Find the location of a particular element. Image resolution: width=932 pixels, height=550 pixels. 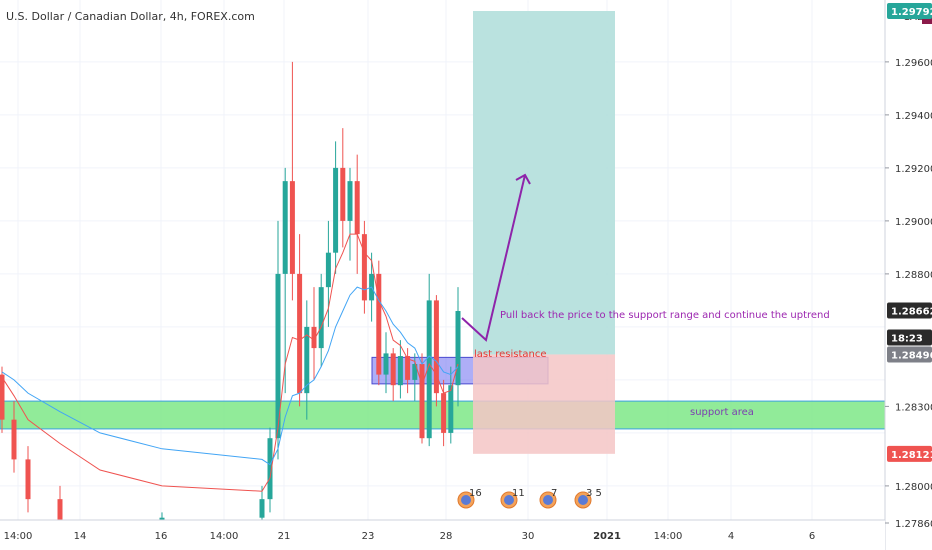

y-tick-label: 1.28300 is located at coordinates (913, 407).